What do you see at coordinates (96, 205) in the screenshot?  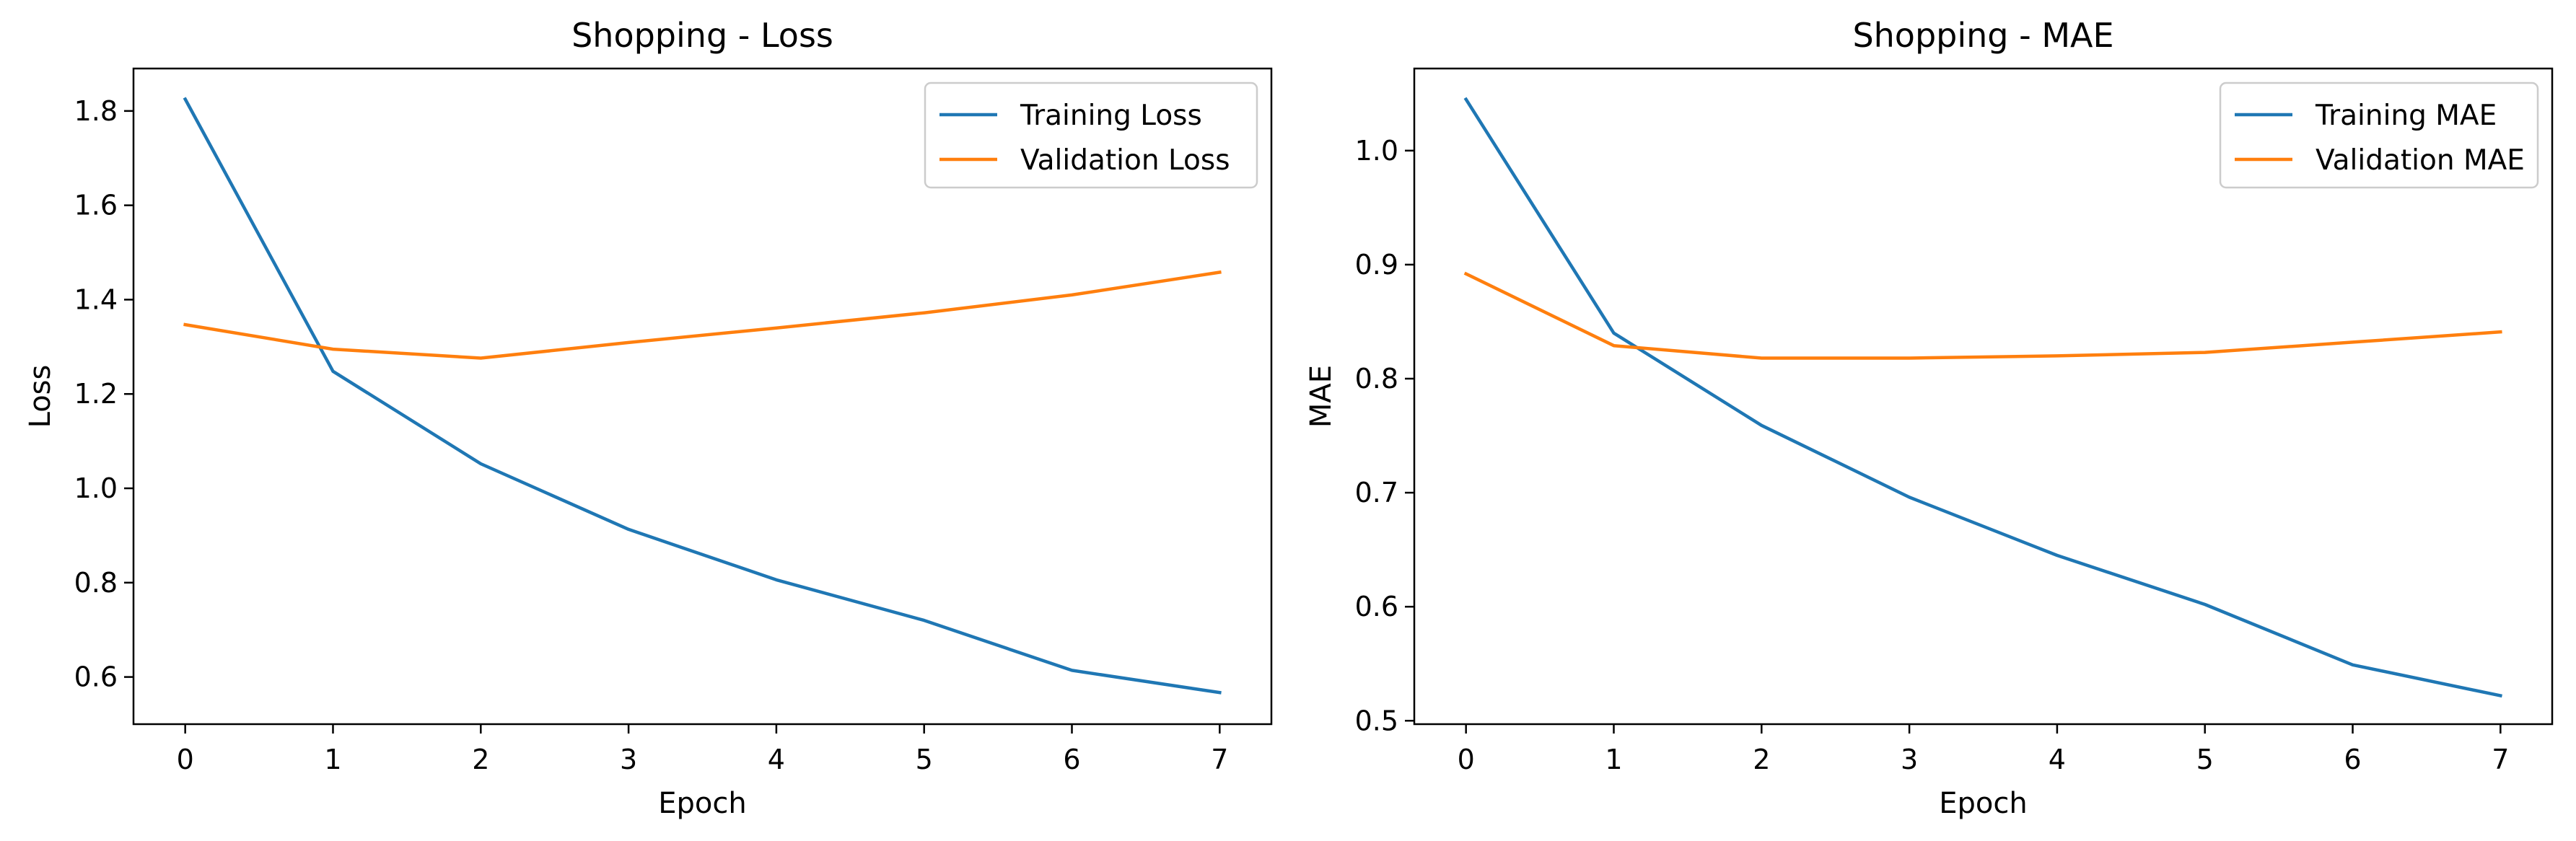 I see `y-tick-label: 1.6` at bounding box center [96, 205].